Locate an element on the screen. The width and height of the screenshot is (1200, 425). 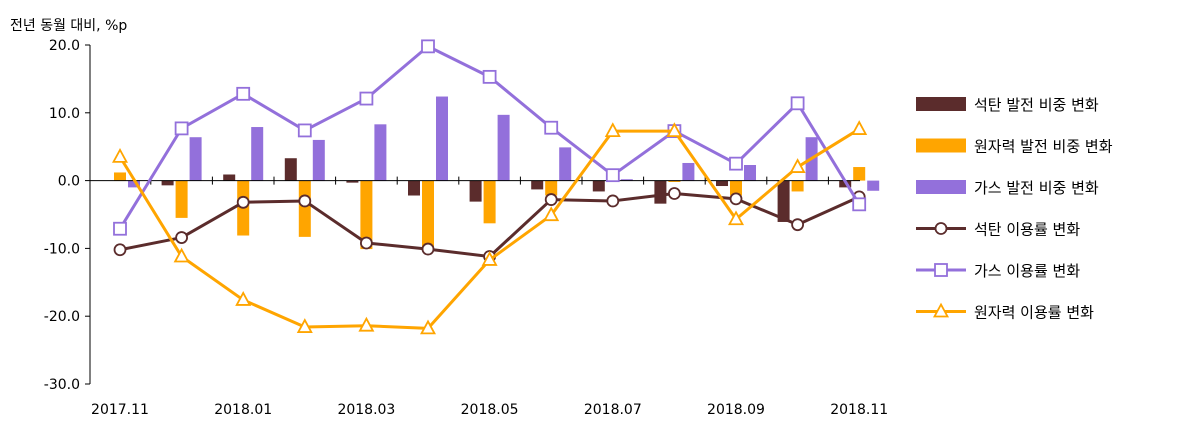
point-3-2018.05 is located at coordinates (489, 258).